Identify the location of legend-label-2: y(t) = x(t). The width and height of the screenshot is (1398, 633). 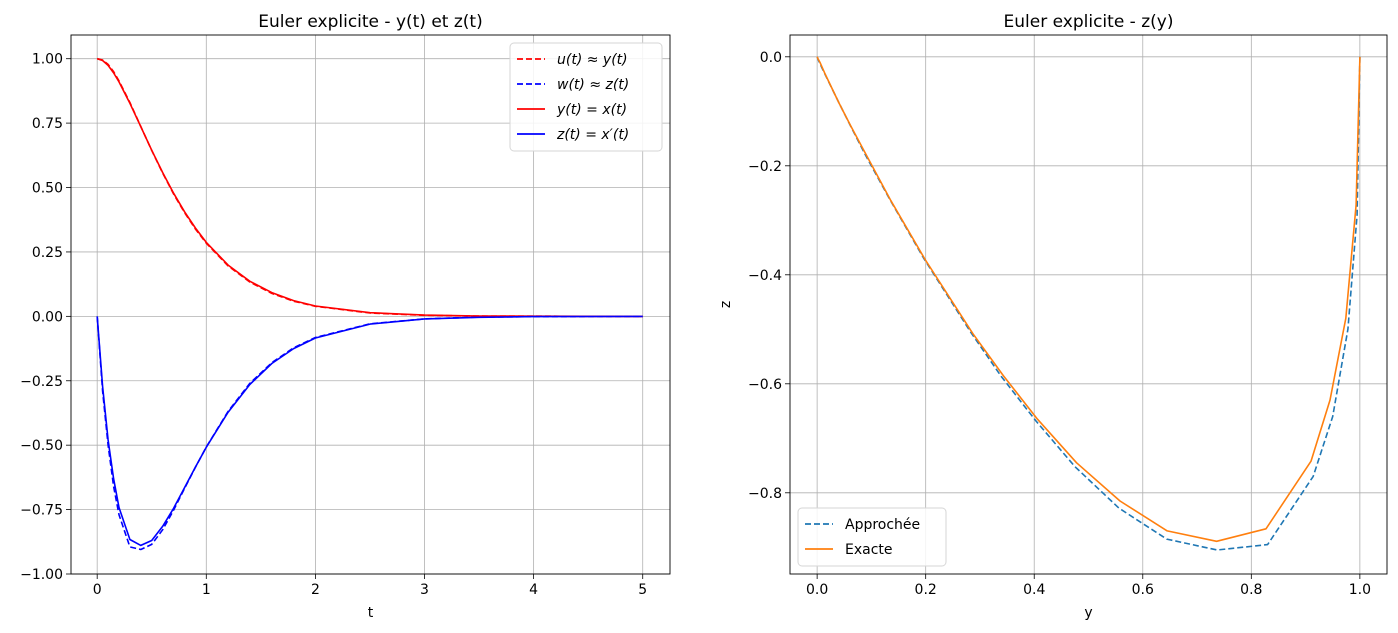
(591, 110).